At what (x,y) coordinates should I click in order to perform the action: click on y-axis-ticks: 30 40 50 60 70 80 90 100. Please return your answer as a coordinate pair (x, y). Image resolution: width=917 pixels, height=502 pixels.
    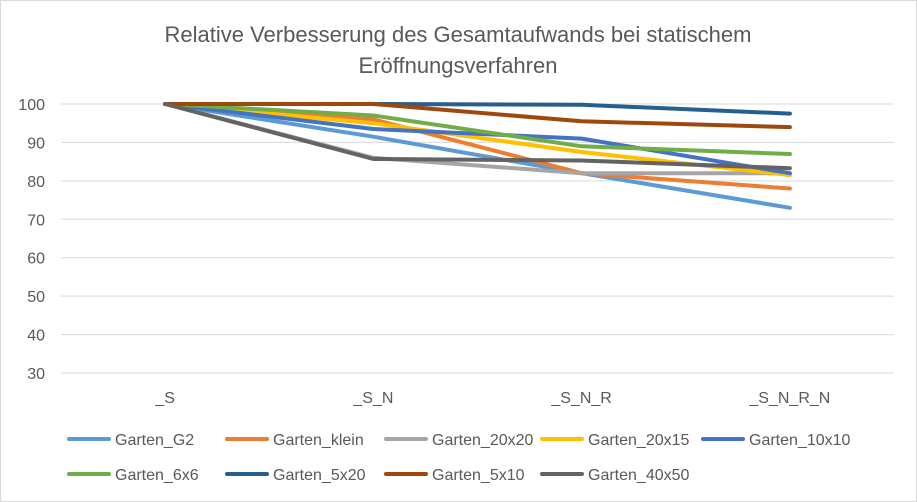
    Looking at the image, I should click on (31, 240).